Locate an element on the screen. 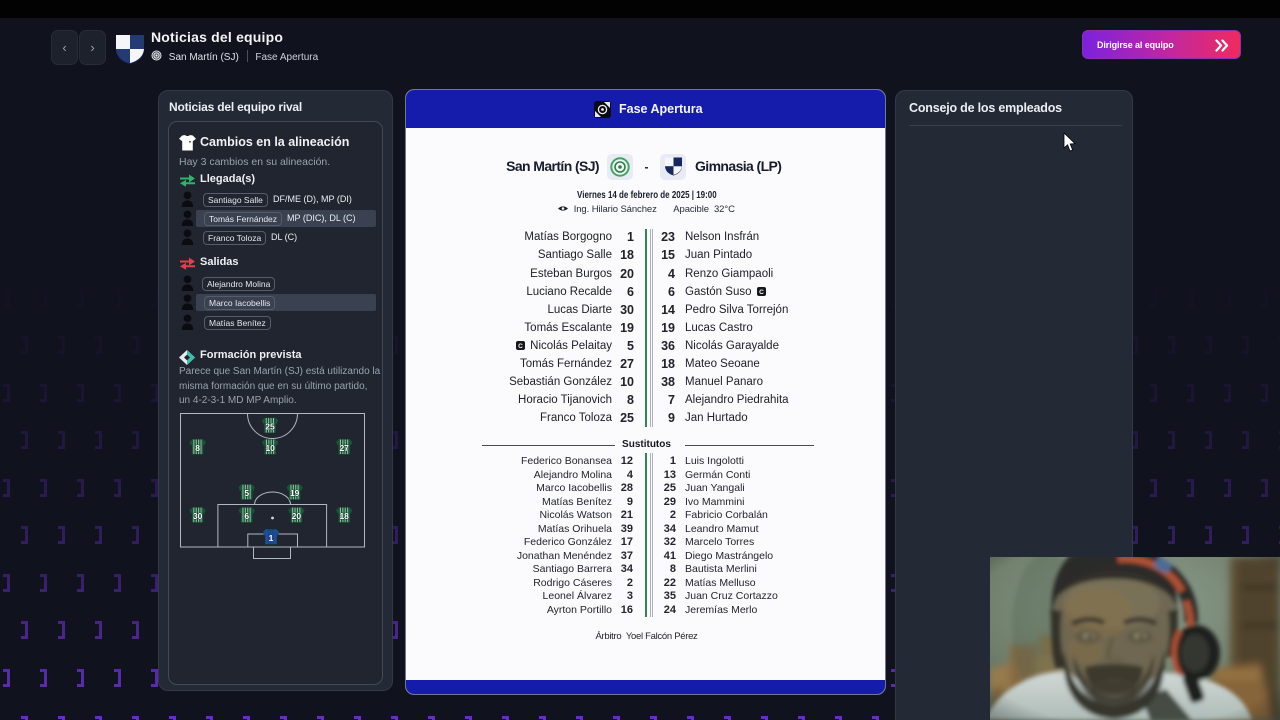 The height and width of the screenshot is (720, 1280). svg-text: 30 is located at coordinates (198, 516).